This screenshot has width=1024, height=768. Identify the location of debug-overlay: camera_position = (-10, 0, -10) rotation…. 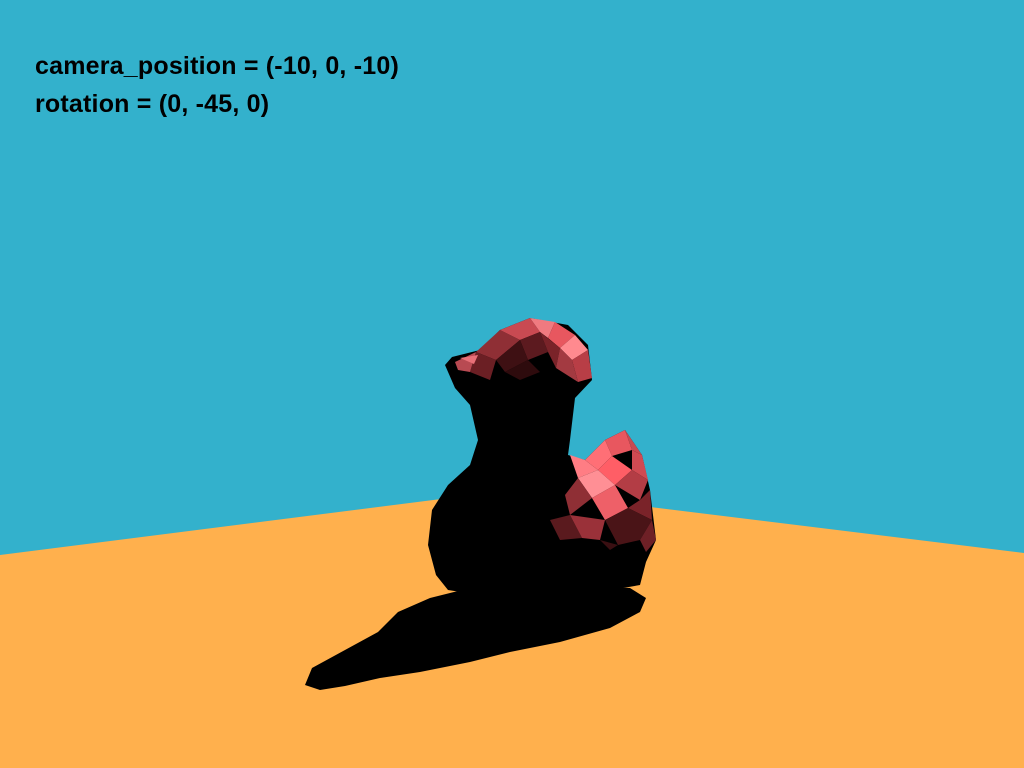
(217, 85).